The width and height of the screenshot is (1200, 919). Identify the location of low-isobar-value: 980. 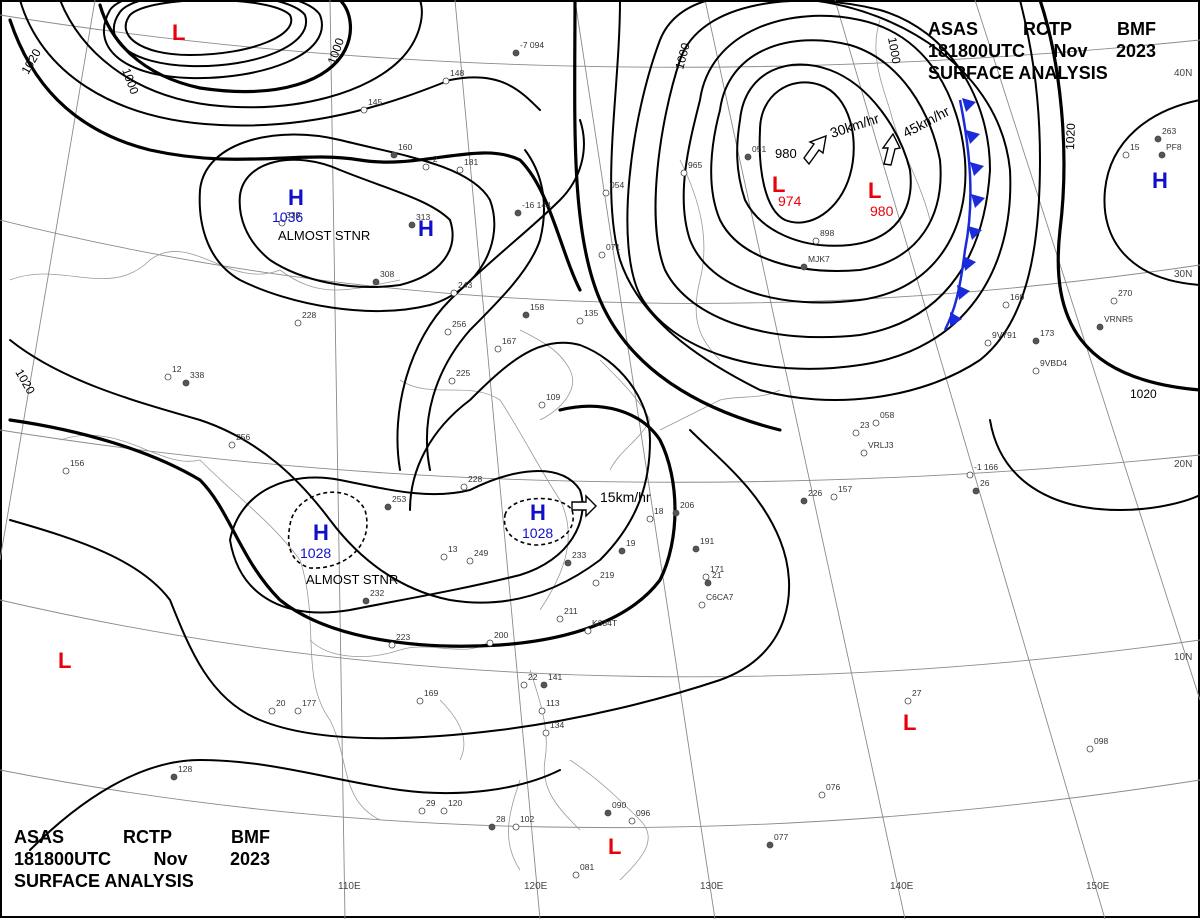
(786, 153).